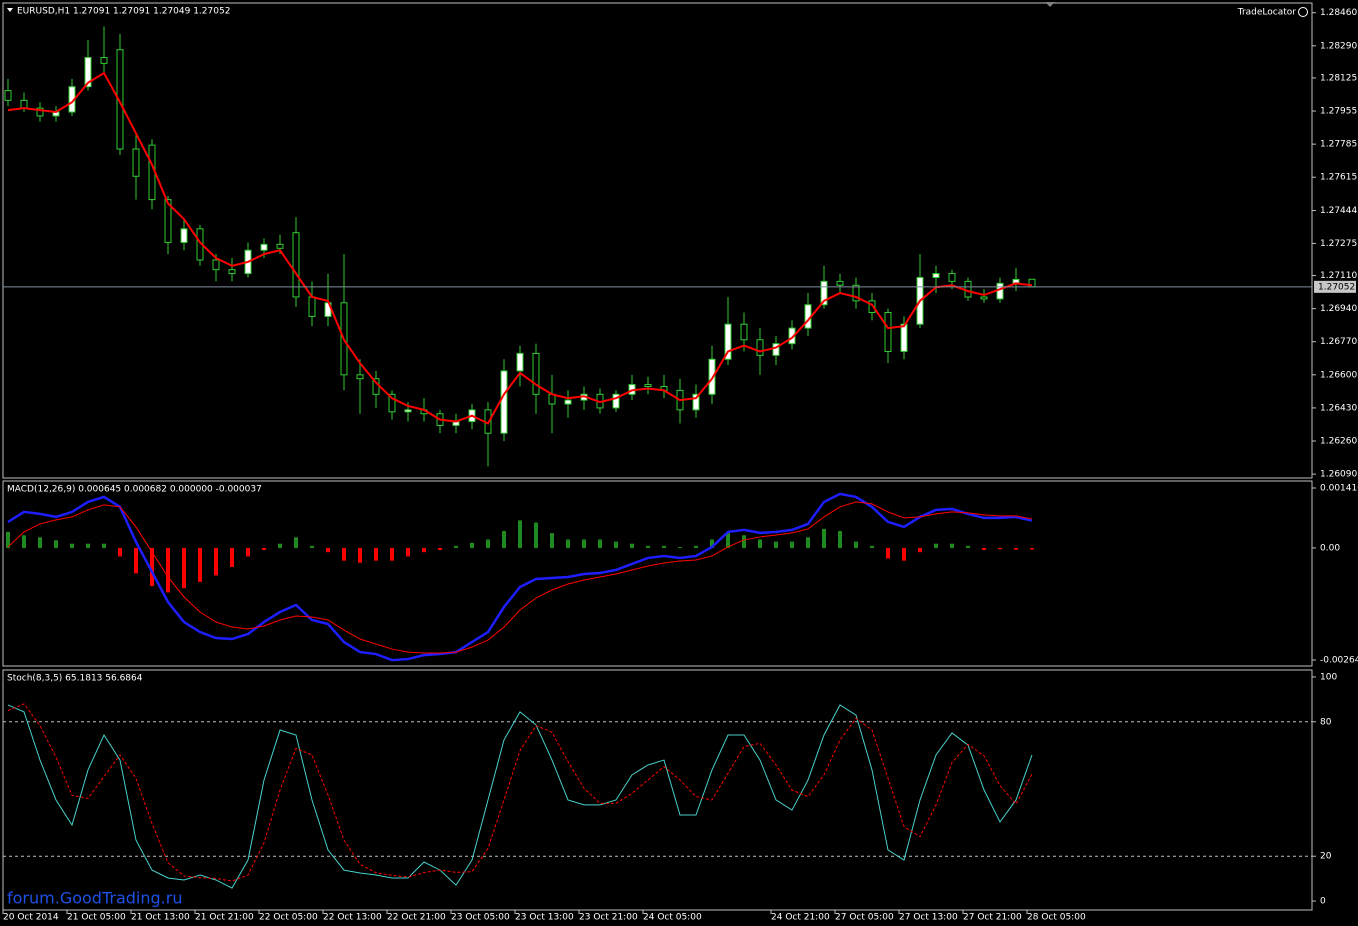 The height and width of the screenshot is (926, 1358). What do you see at coordinates (1338, 178) in the screenshot?
I see `y-tick-label: 1.27615` at bounding box center [1338, 178].